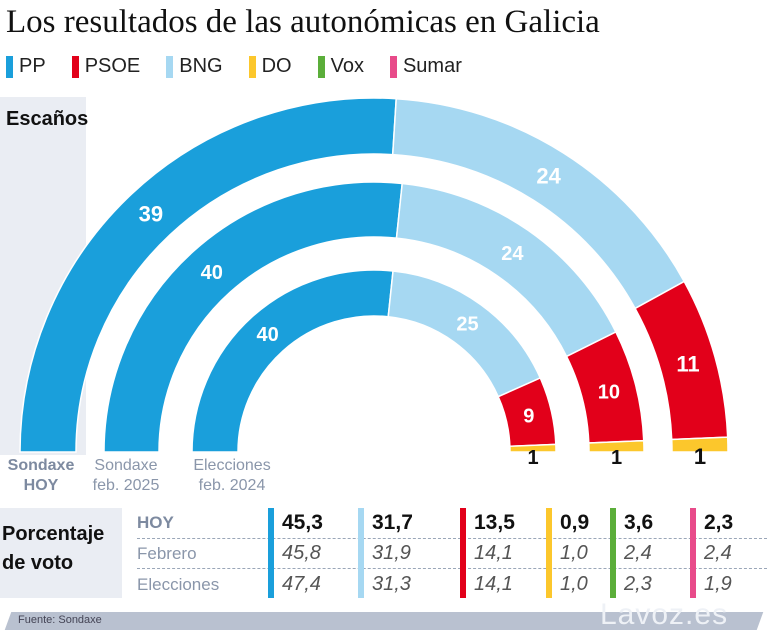 The width and height of the screenshot is (768, 637). Describe the element at coordinates (718, 553) in the screenshot. I see `vote-value-sumar: 2,4` at that location.